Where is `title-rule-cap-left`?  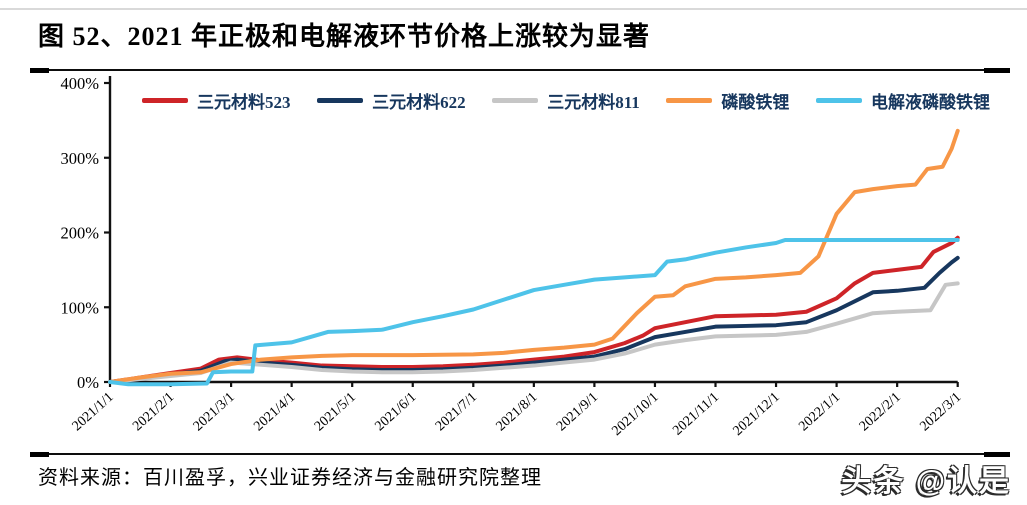
title-rule-cap-left is located at coordinates (39, 70).